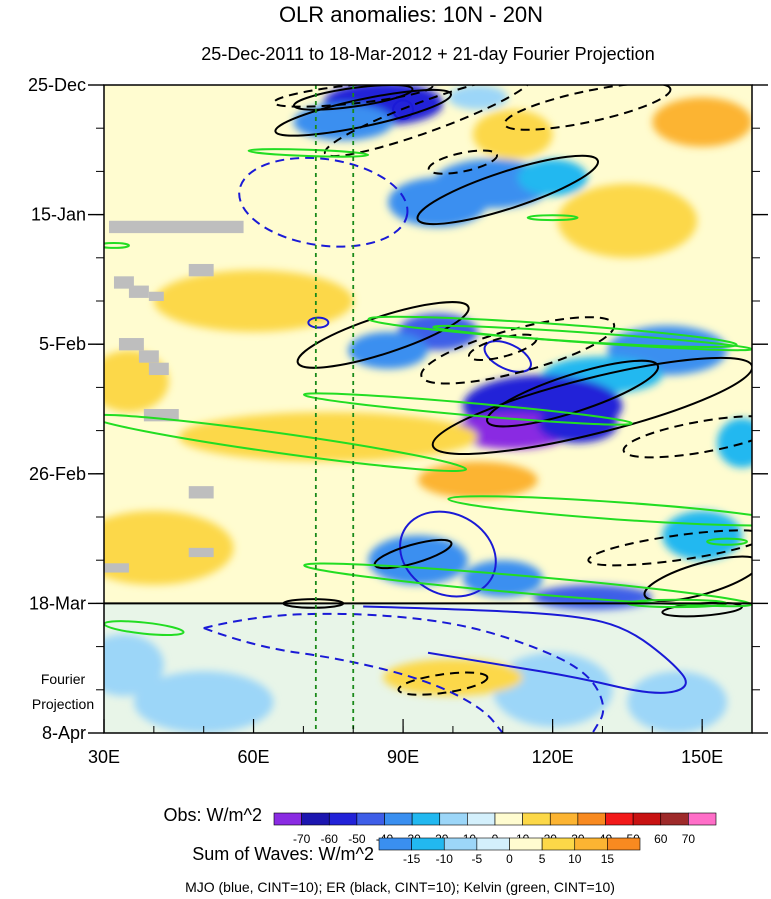 This screenshot has width=771, height=899. What do you see at coordinates (283, 854) in the screenshot?
I see `waves-colorbar-label: Sum of Waves: W/m^2` at bounding box center [283, 854].